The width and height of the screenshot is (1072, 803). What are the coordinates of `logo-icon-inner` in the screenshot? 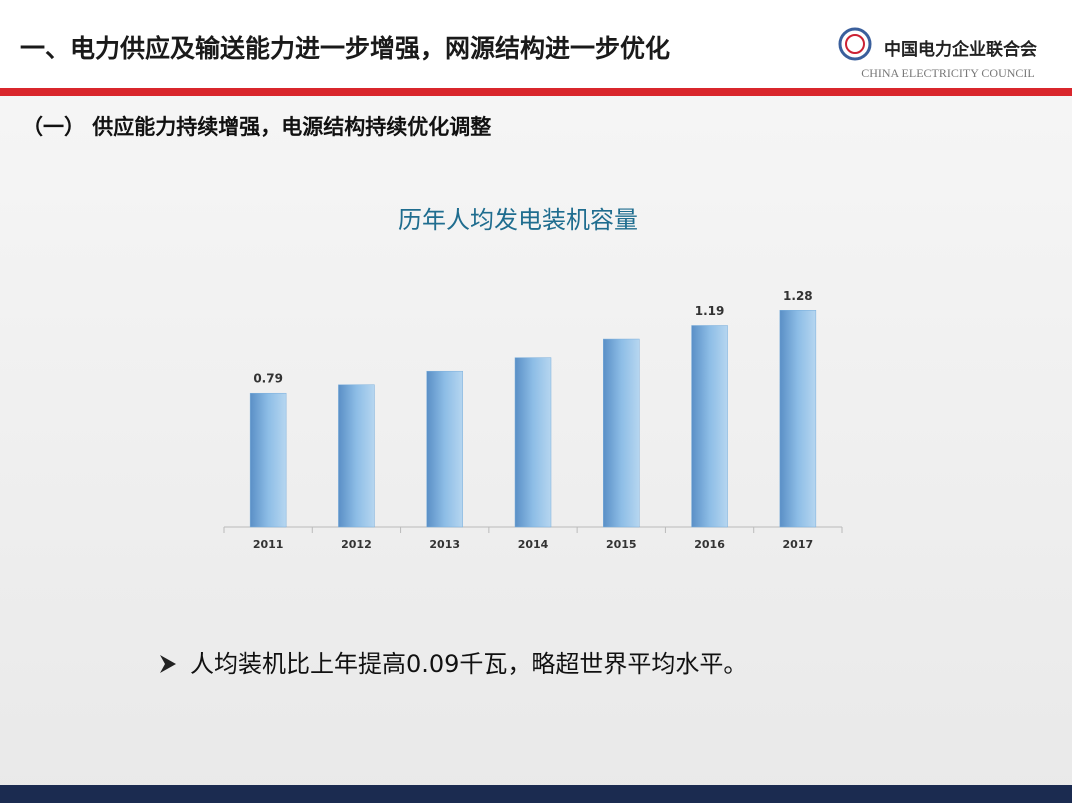 It's located at (855, 44).